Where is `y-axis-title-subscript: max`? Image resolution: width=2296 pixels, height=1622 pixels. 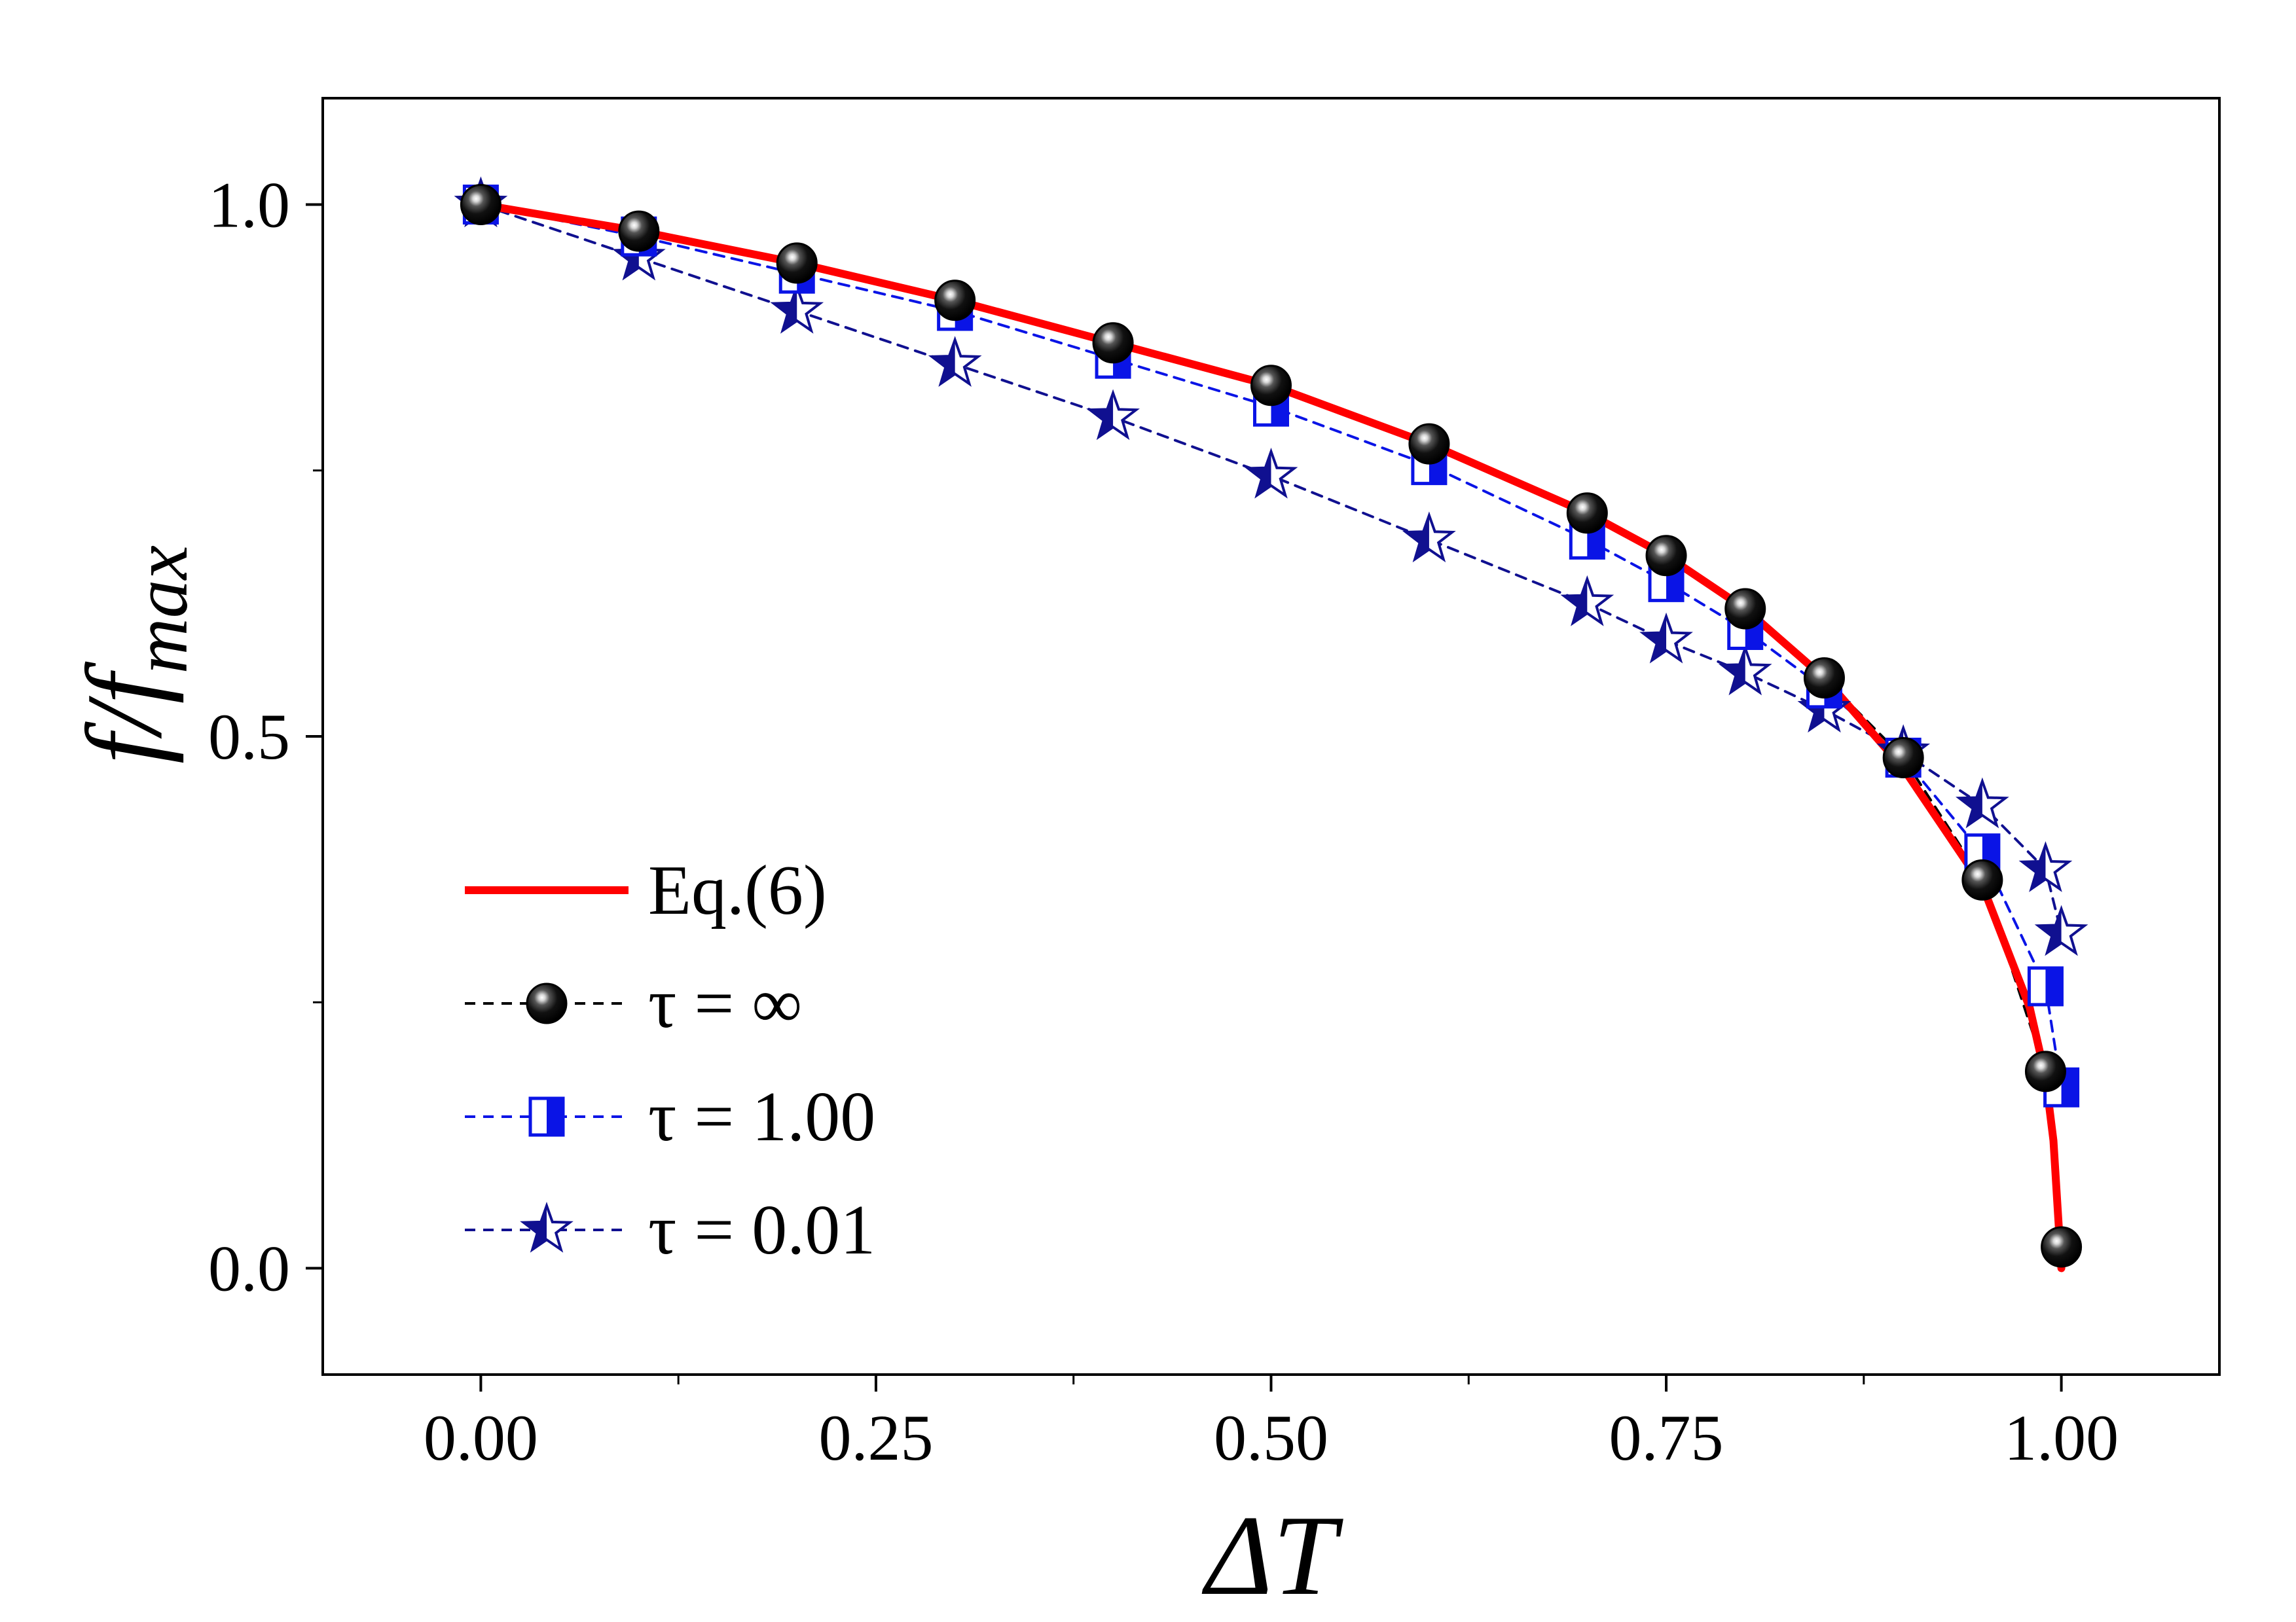 y-axis-title-subscript: max is located at coordinates (161, 609).